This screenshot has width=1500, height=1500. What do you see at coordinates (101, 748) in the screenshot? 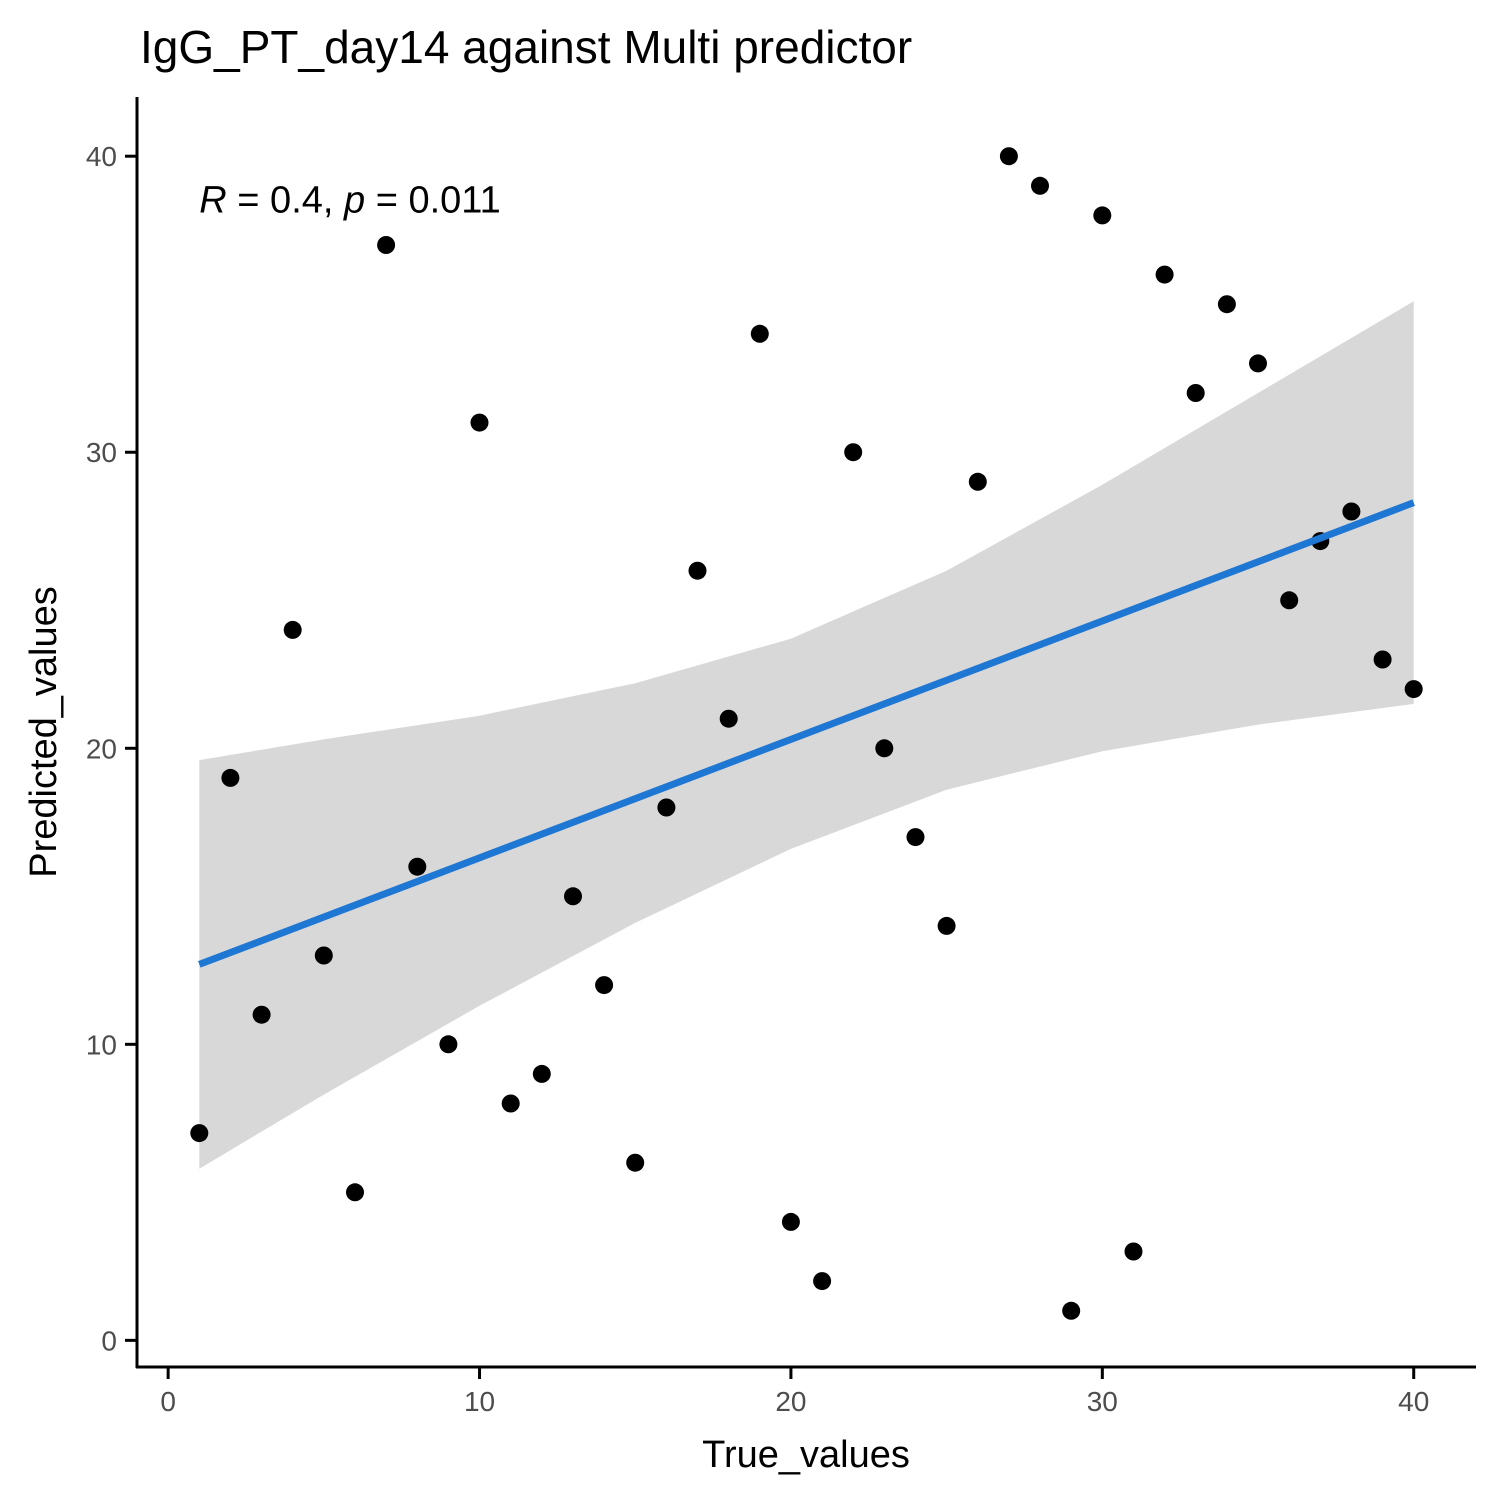
I see `y-tick-label-20: 20` at bounding box center [101, 748].